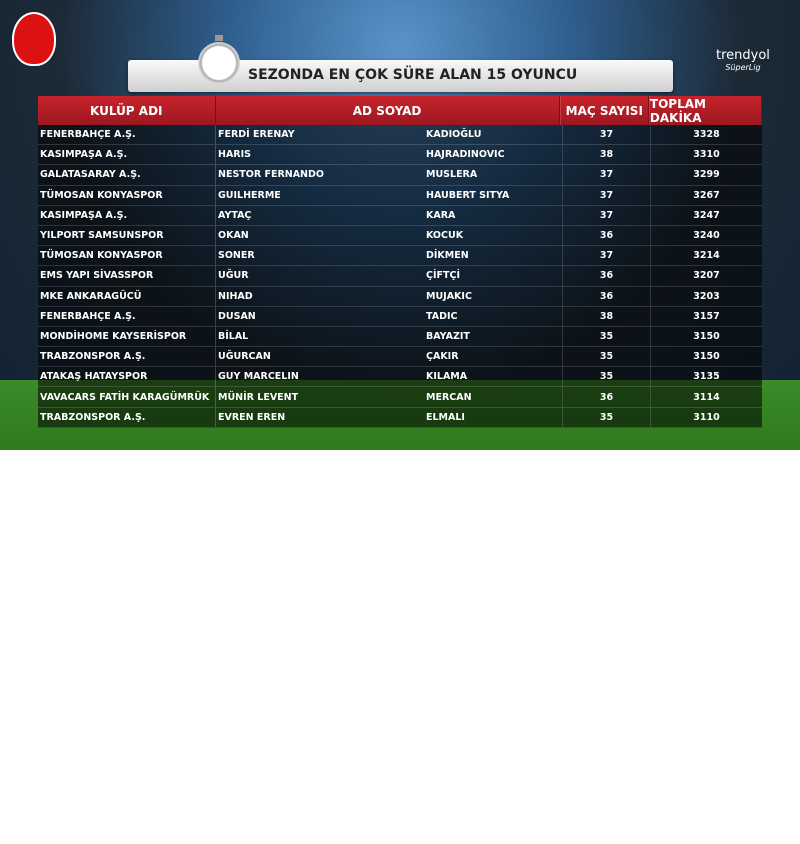  Describe the element at coordinates (706, 296) in the screenshot. I see `cell-minutes: 3203` at that location.